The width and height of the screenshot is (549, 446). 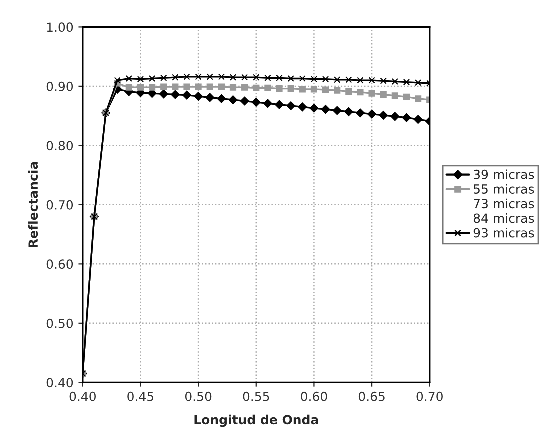 I want to click on x-tick-label: 0.70, so click(x=429, y=397).